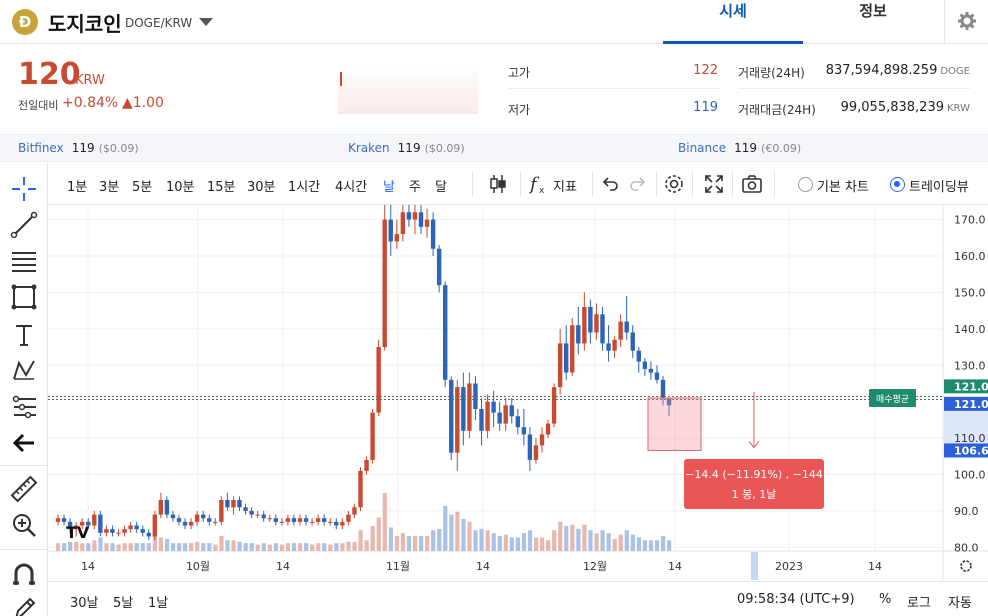  I want to click on y-tick-label: 90.0, so click(966, 511).